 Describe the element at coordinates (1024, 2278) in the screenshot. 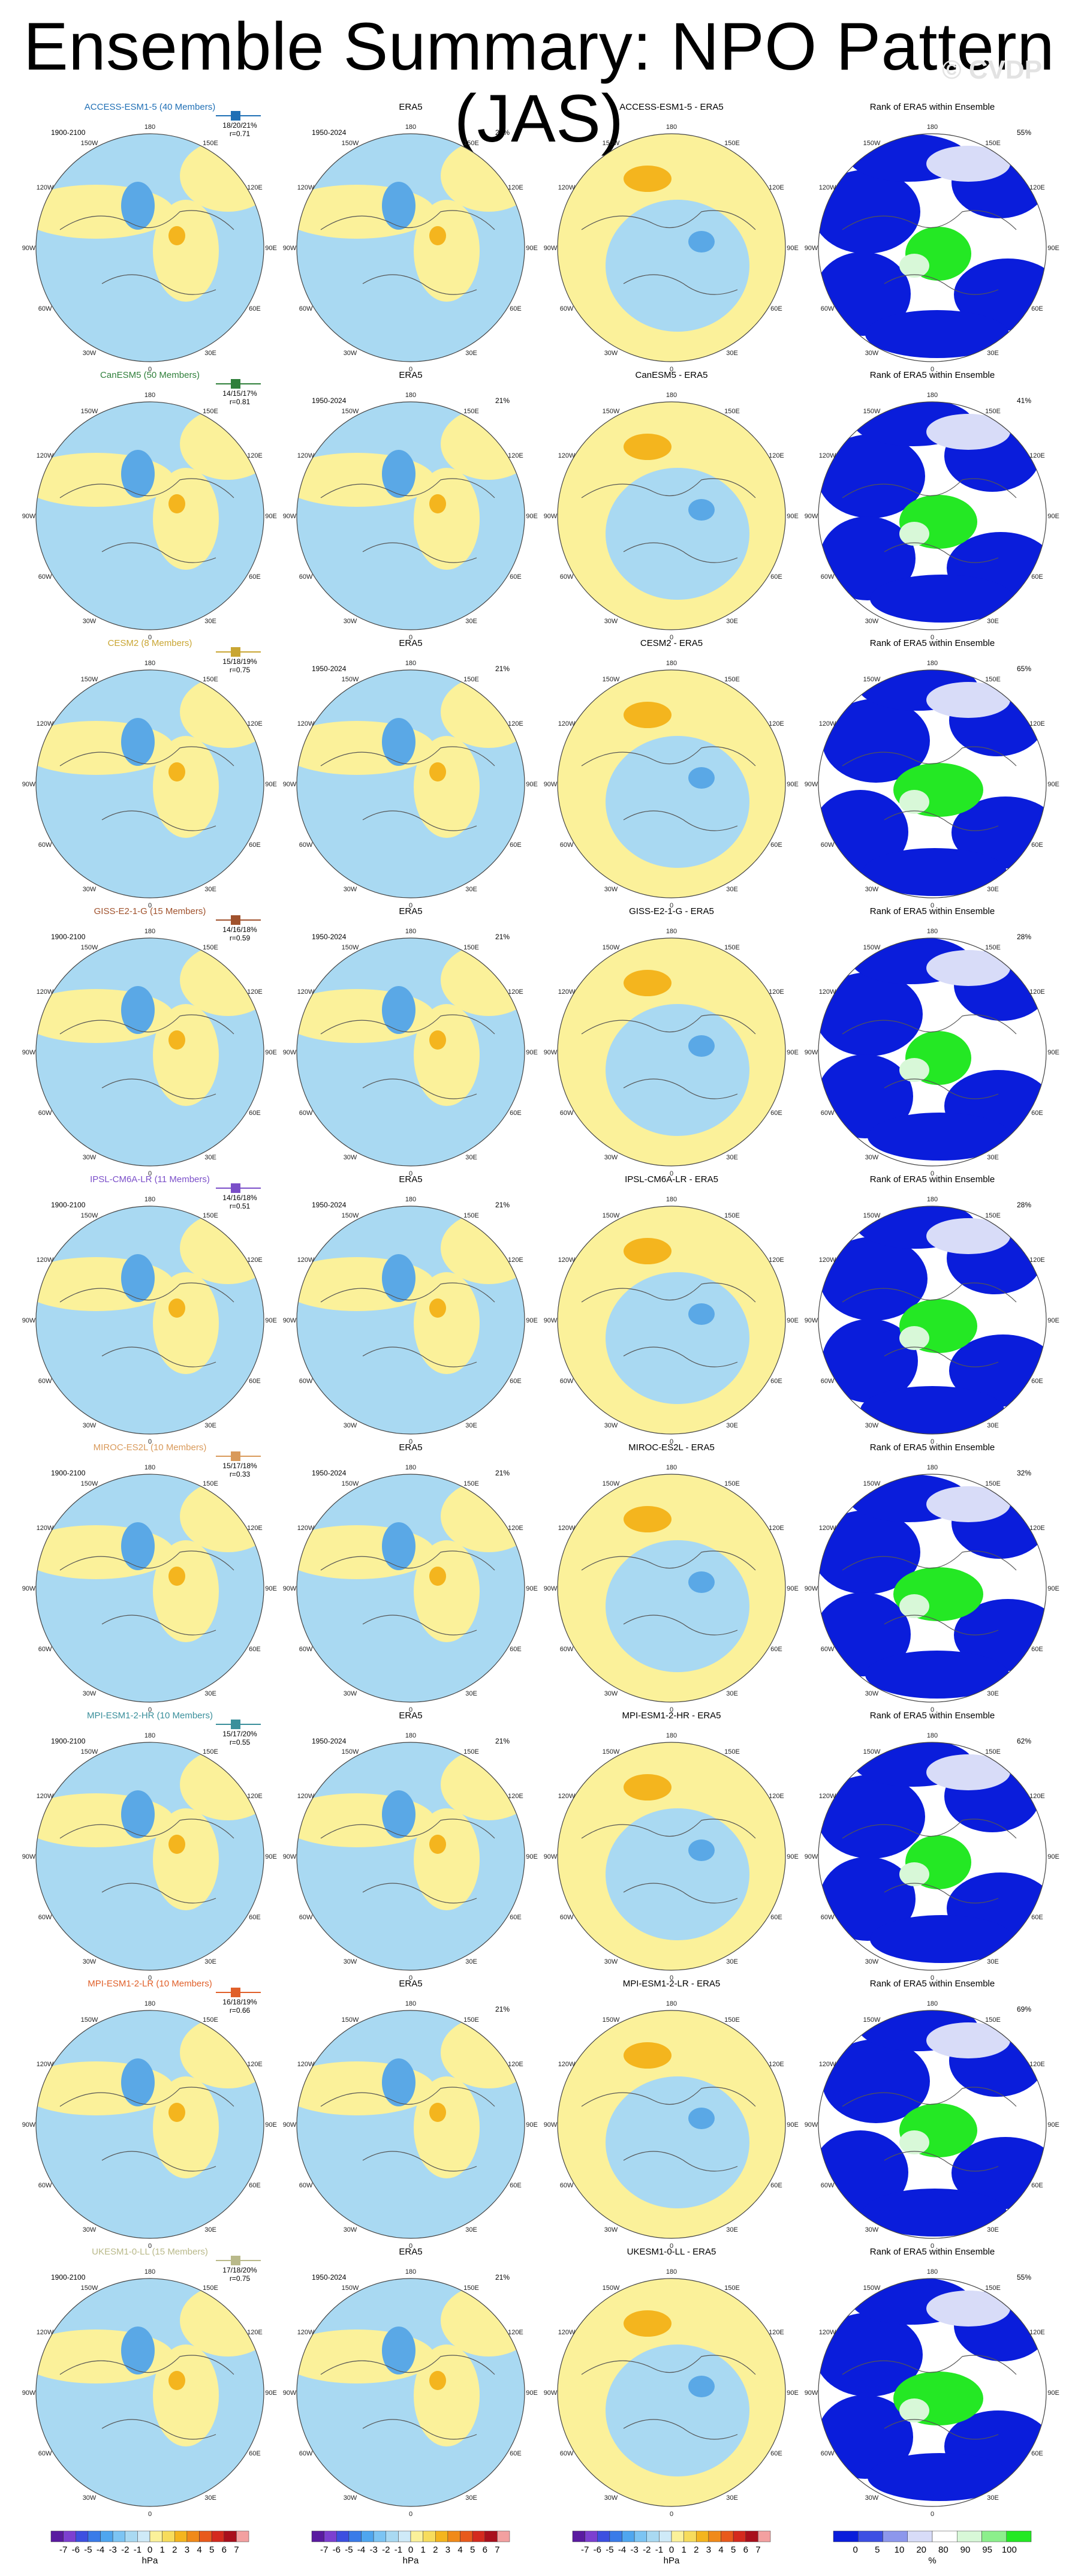

I see `rank-pct: 55%` at that location.